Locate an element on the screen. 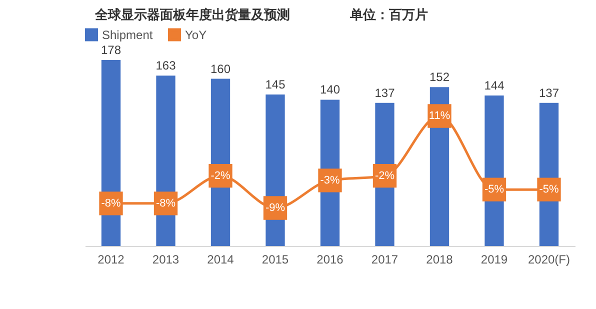  x-tick-label: 2020(F) is located at coordinates (549, 259).